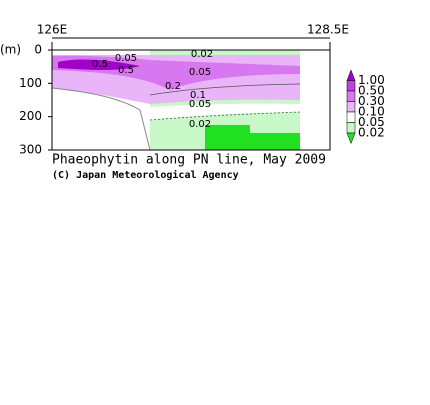  I want to click on legend-label: 0.02, so click(371, 133).